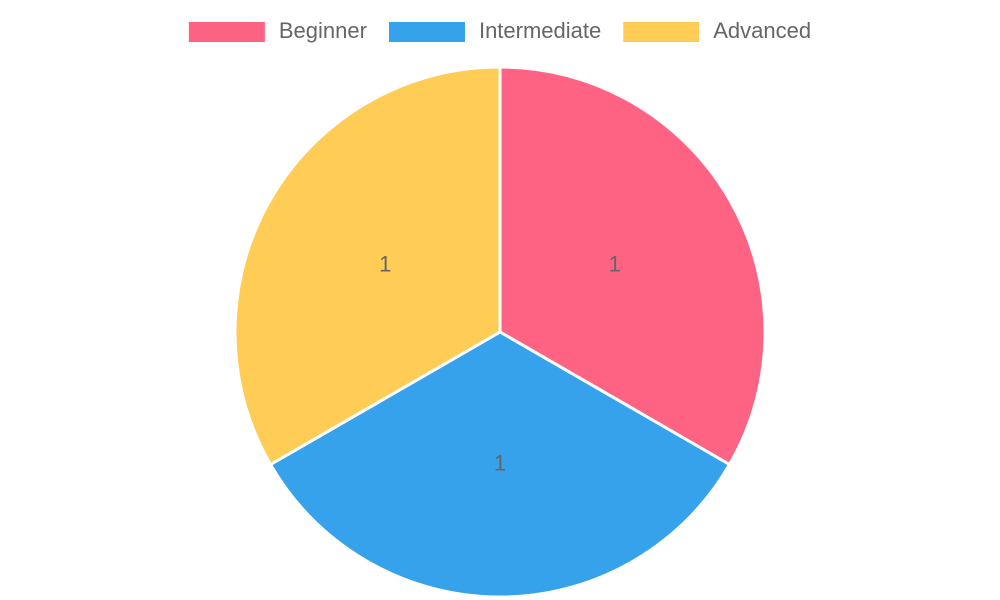 The height and width of the screenshot is (600, 1000). I want to click on legend-label: Beginner, so click(323, 30).